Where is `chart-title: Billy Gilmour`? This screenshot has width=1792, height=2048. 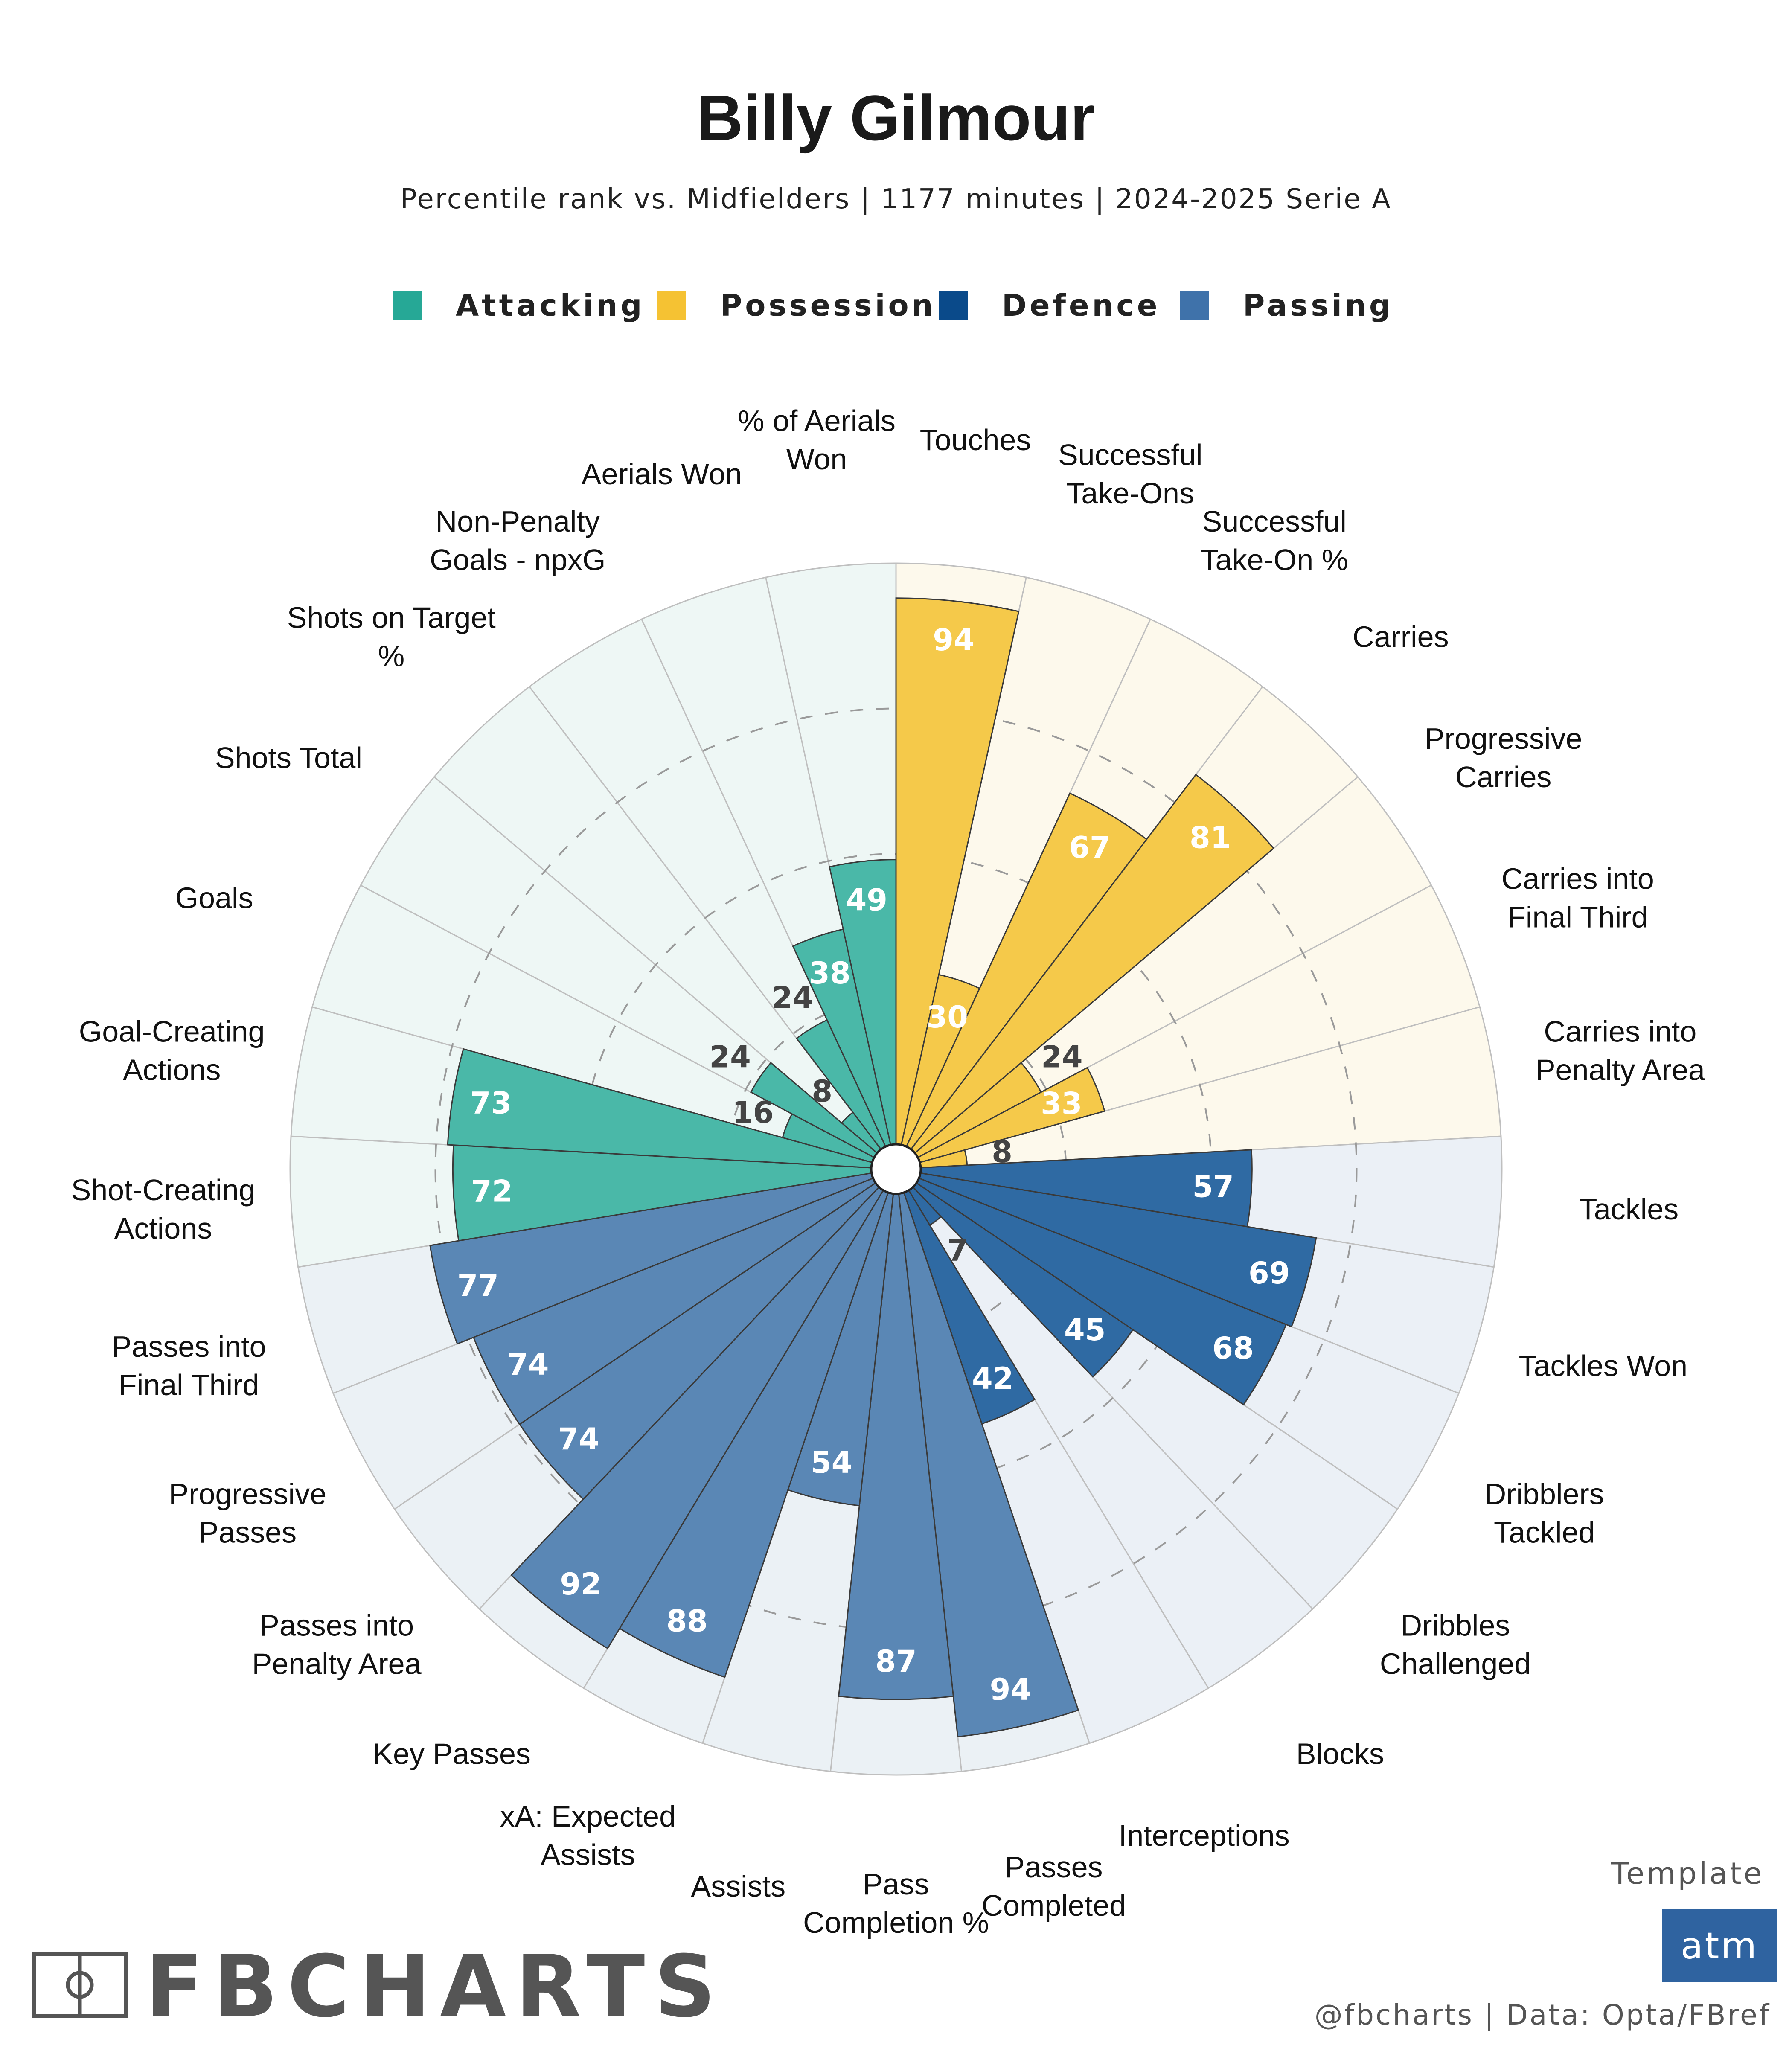 chart-title: Billy Gilmour is located at coordinates (896, 118).